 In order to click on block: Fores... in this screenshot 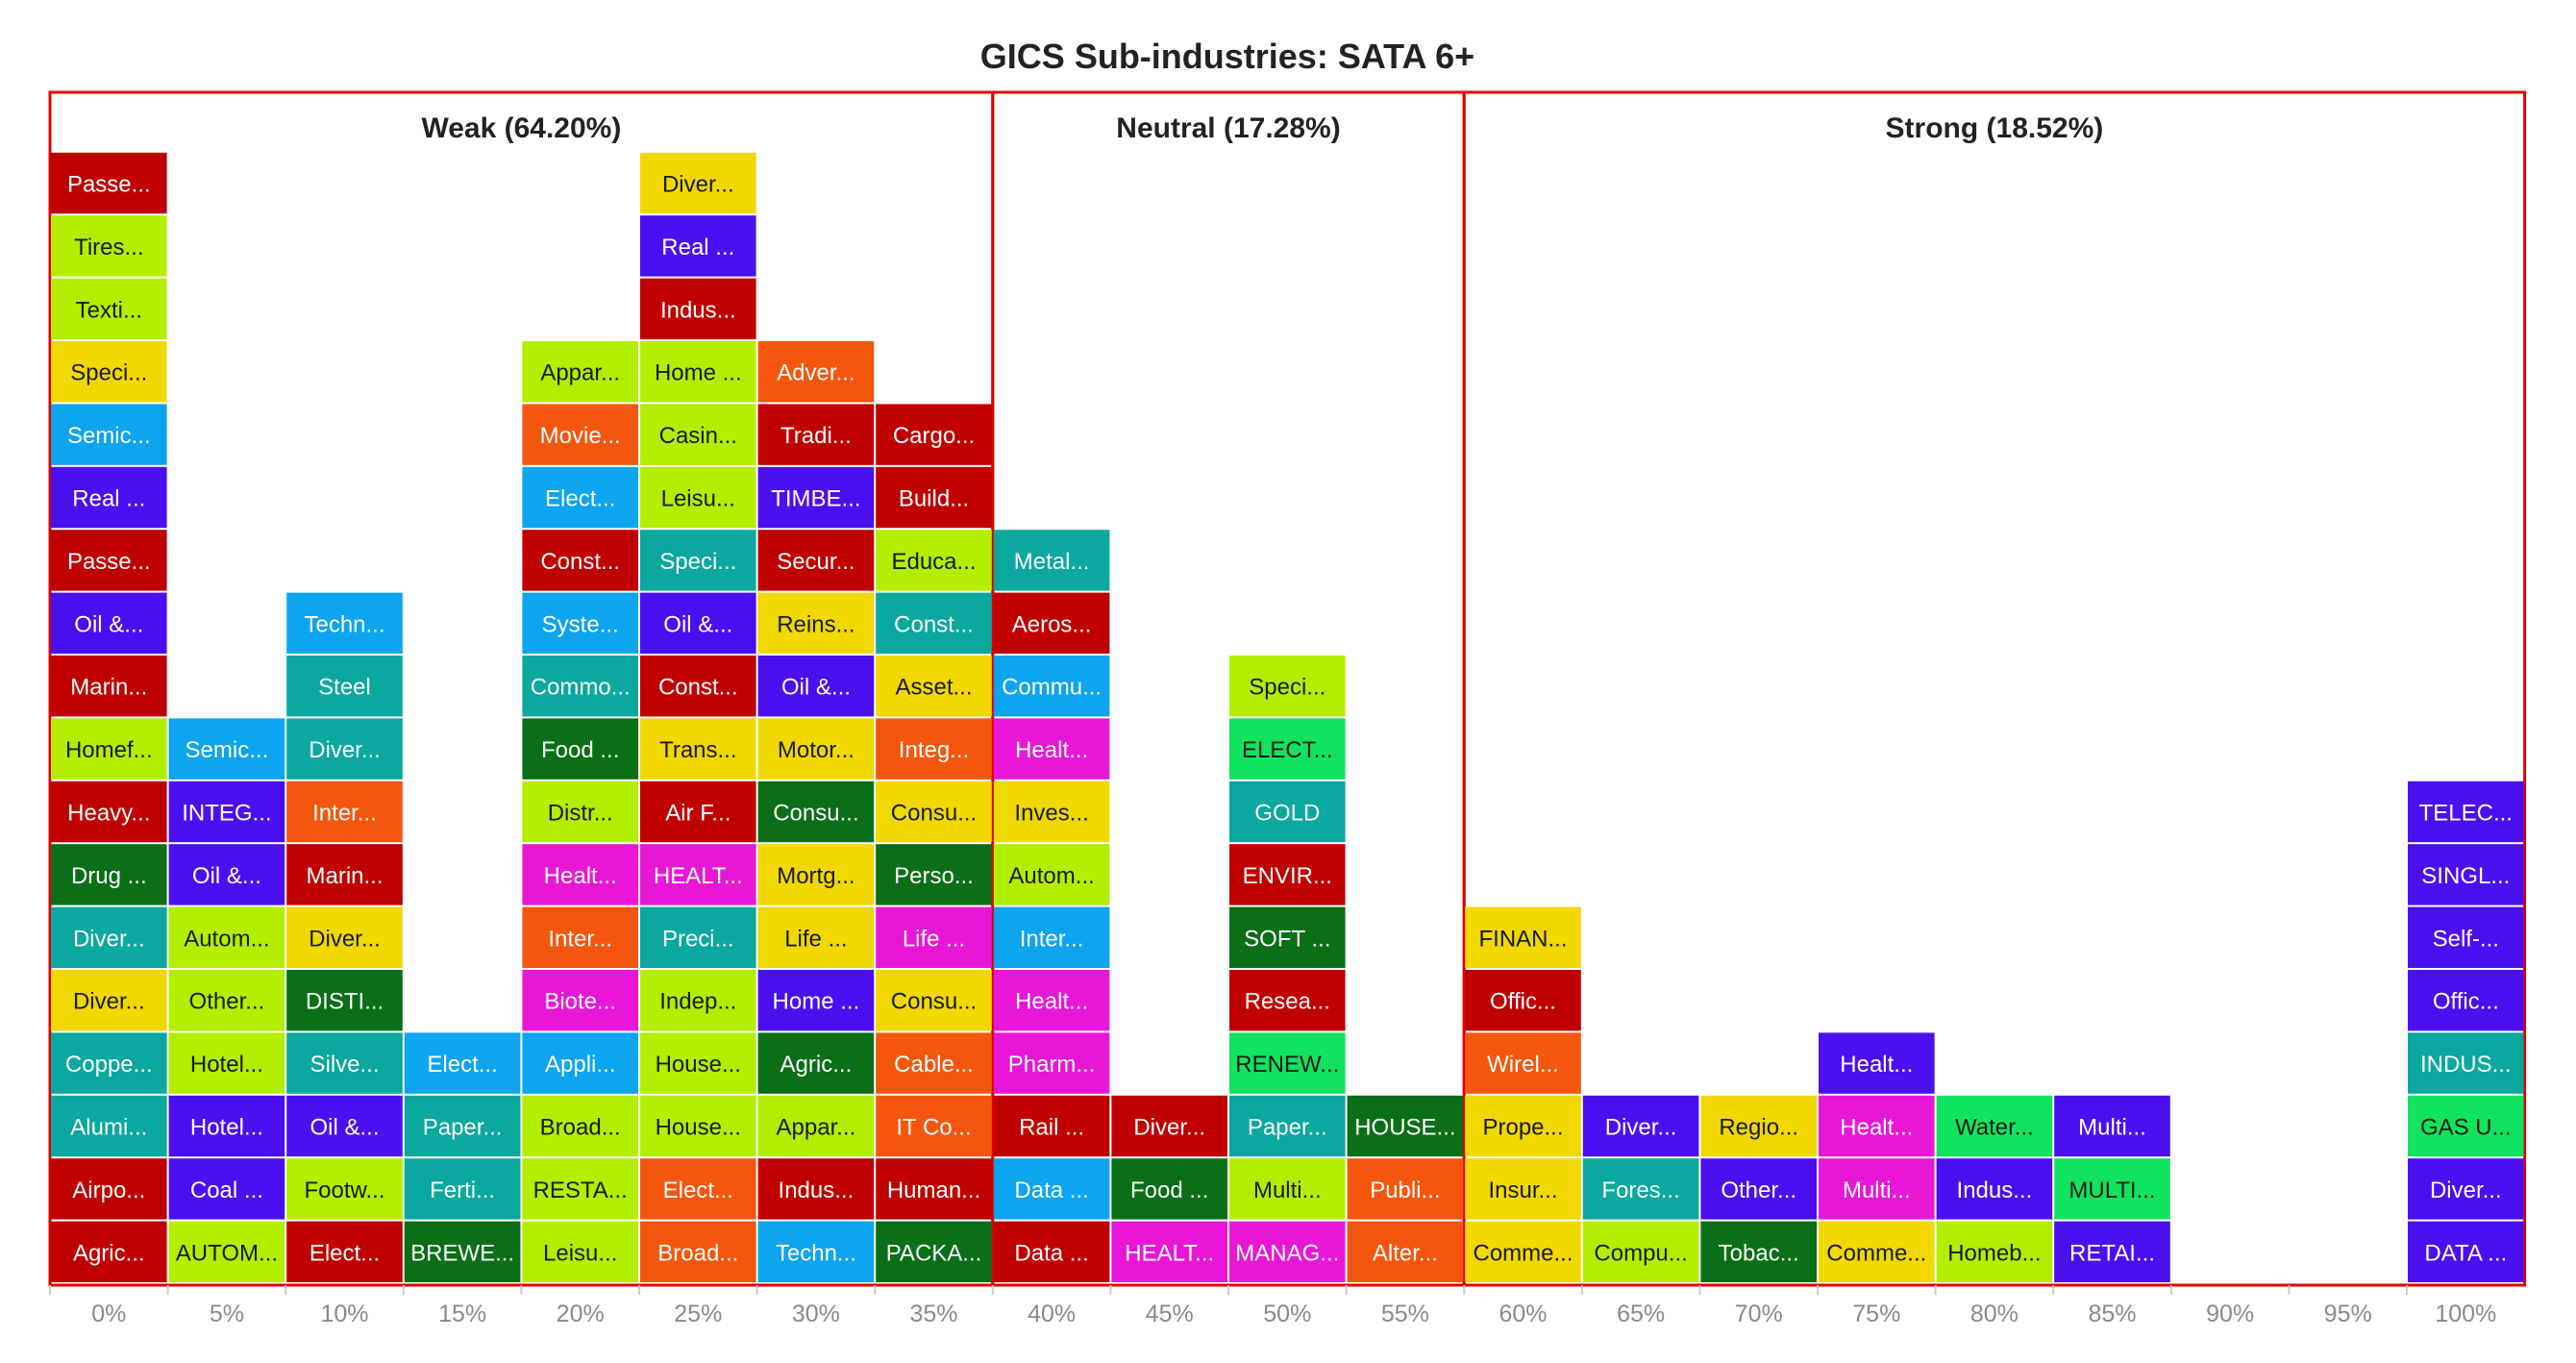, I will do `click(1641, 1189)`.